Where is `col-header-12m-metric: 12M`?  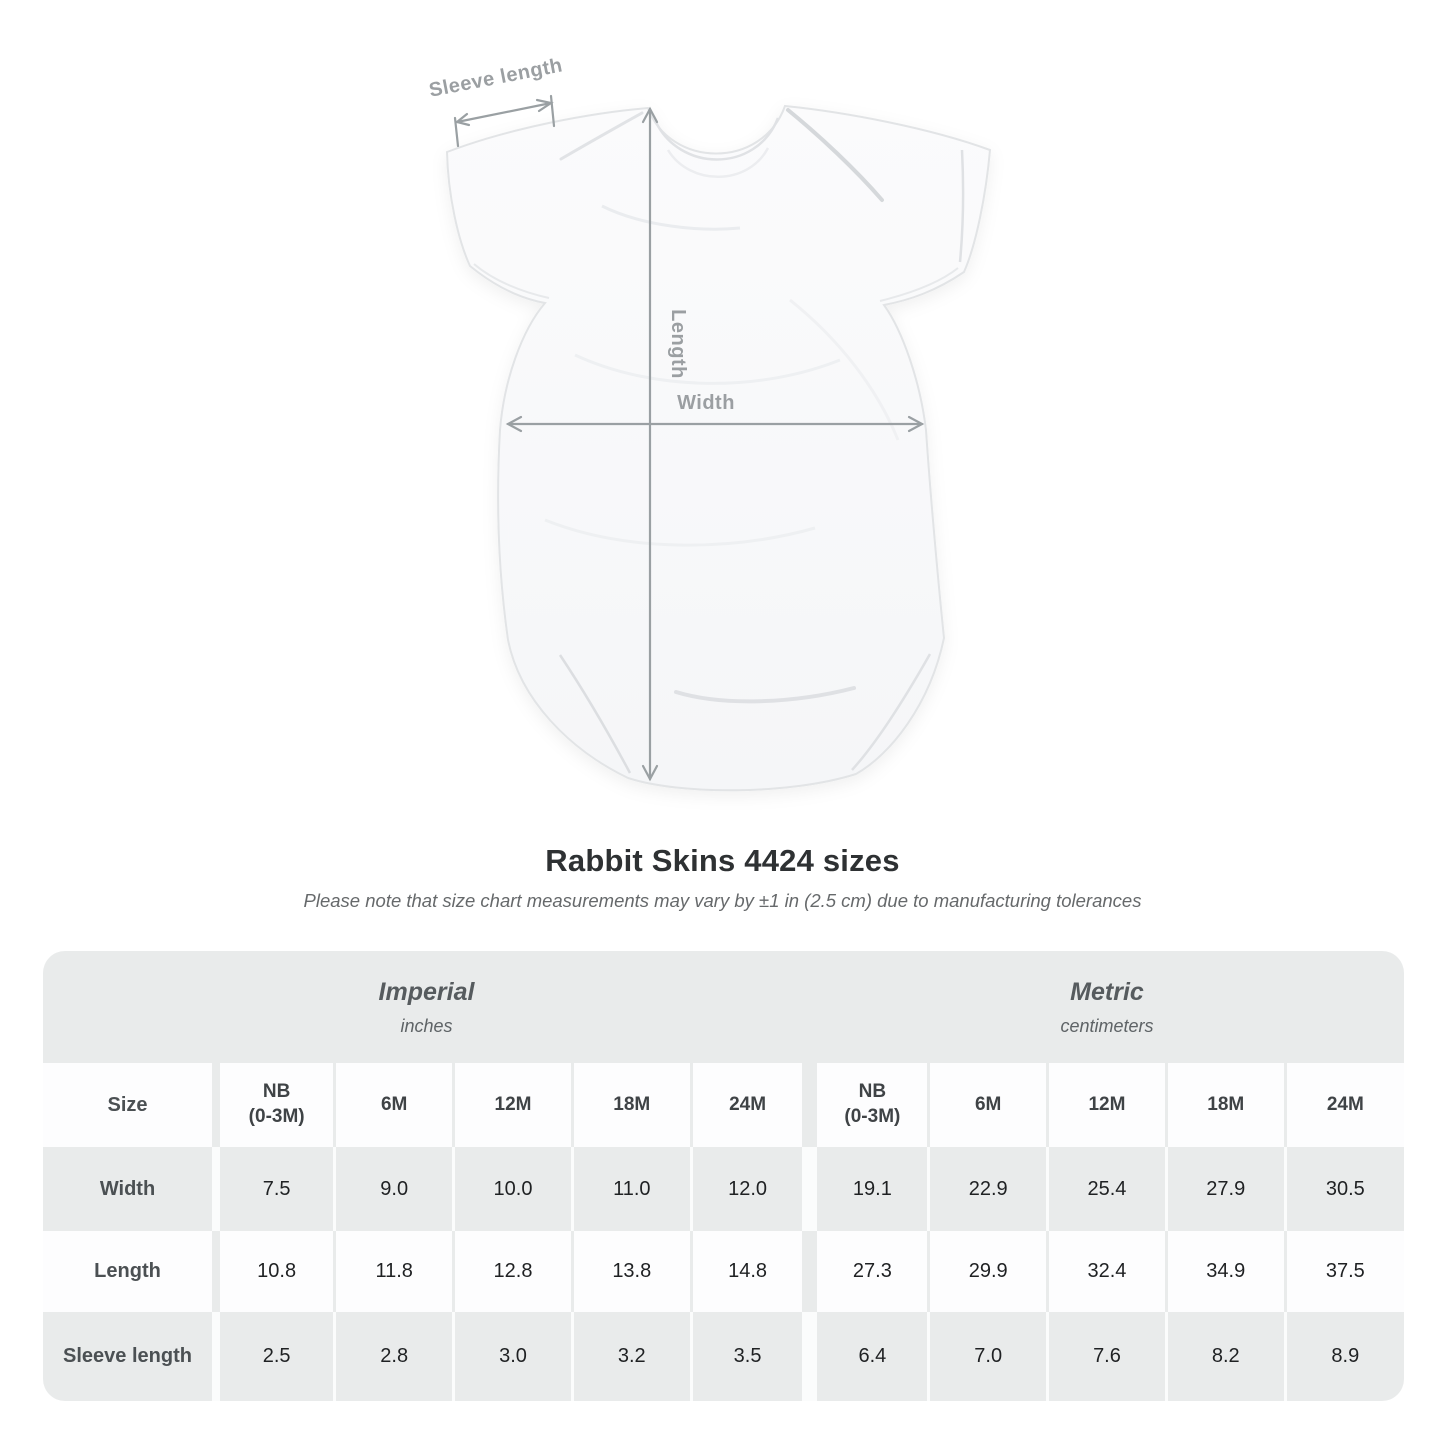
col-header-12m-metric: 12M is located at coordinates (1106, 1105).